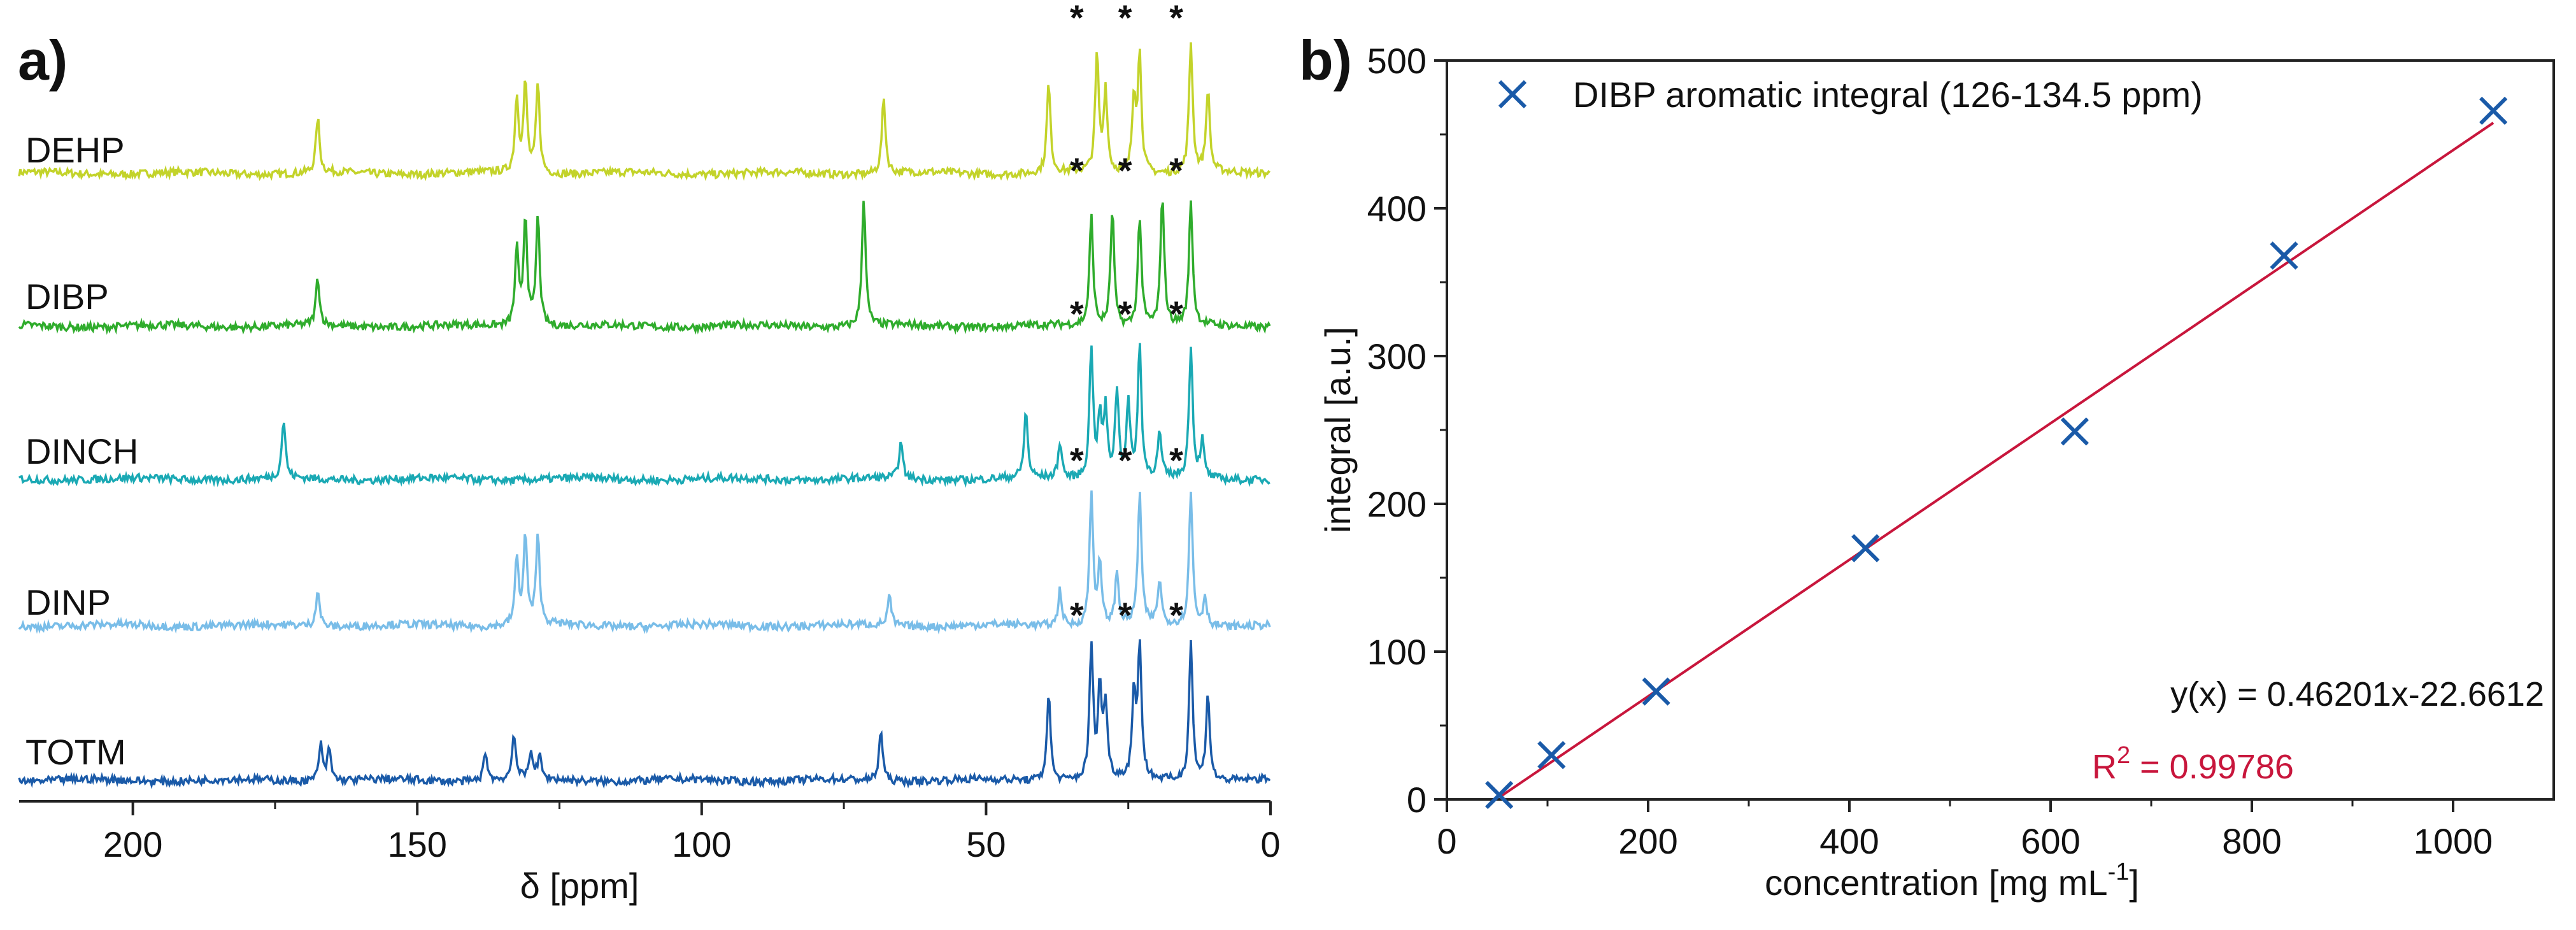  What do you see at coordinates (1417, 800) in the screenshot?
I see `b-y-tick-label: 0` at bounding box center [1417, 800].